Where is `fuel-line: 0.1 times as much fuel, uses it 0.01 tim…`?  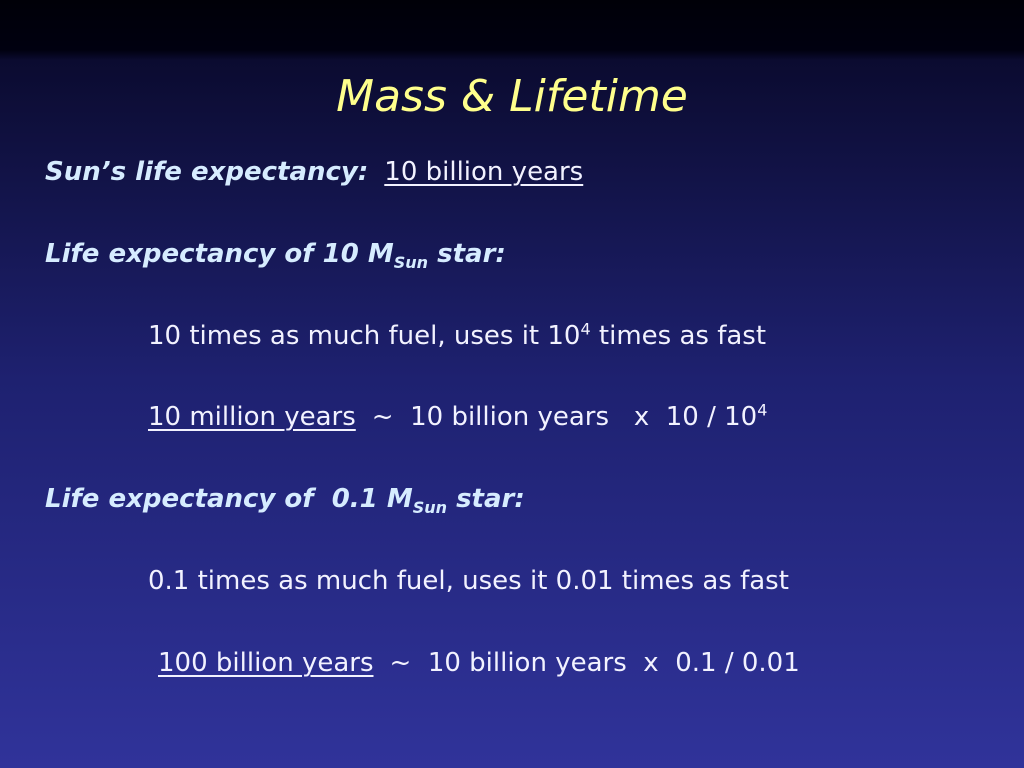
fuel-line: 0.1 times as much fuel, uses it 0.01 tim… is located at coordinates (468, 581).